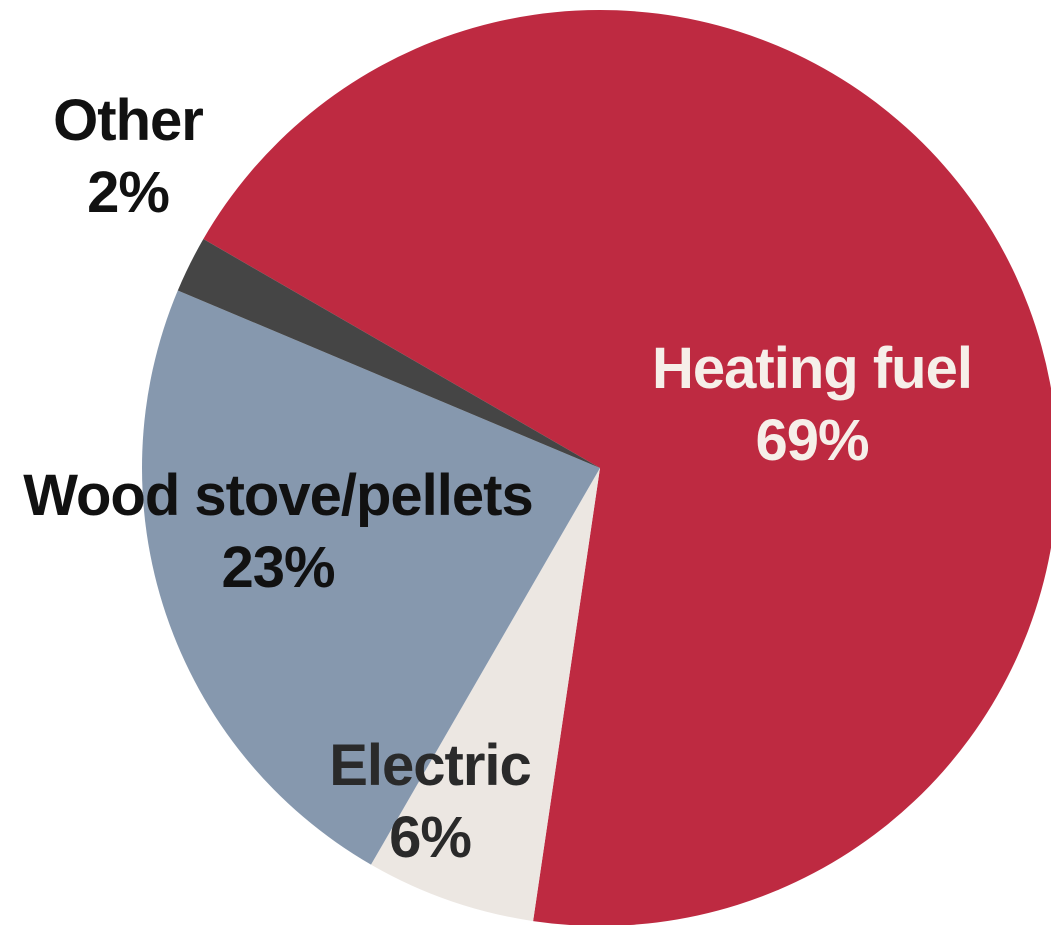 The width and height of the screenshot is (1051, 925). I want to click on slice-value-wood-stove-pellets: 23%, so click(278, 567).